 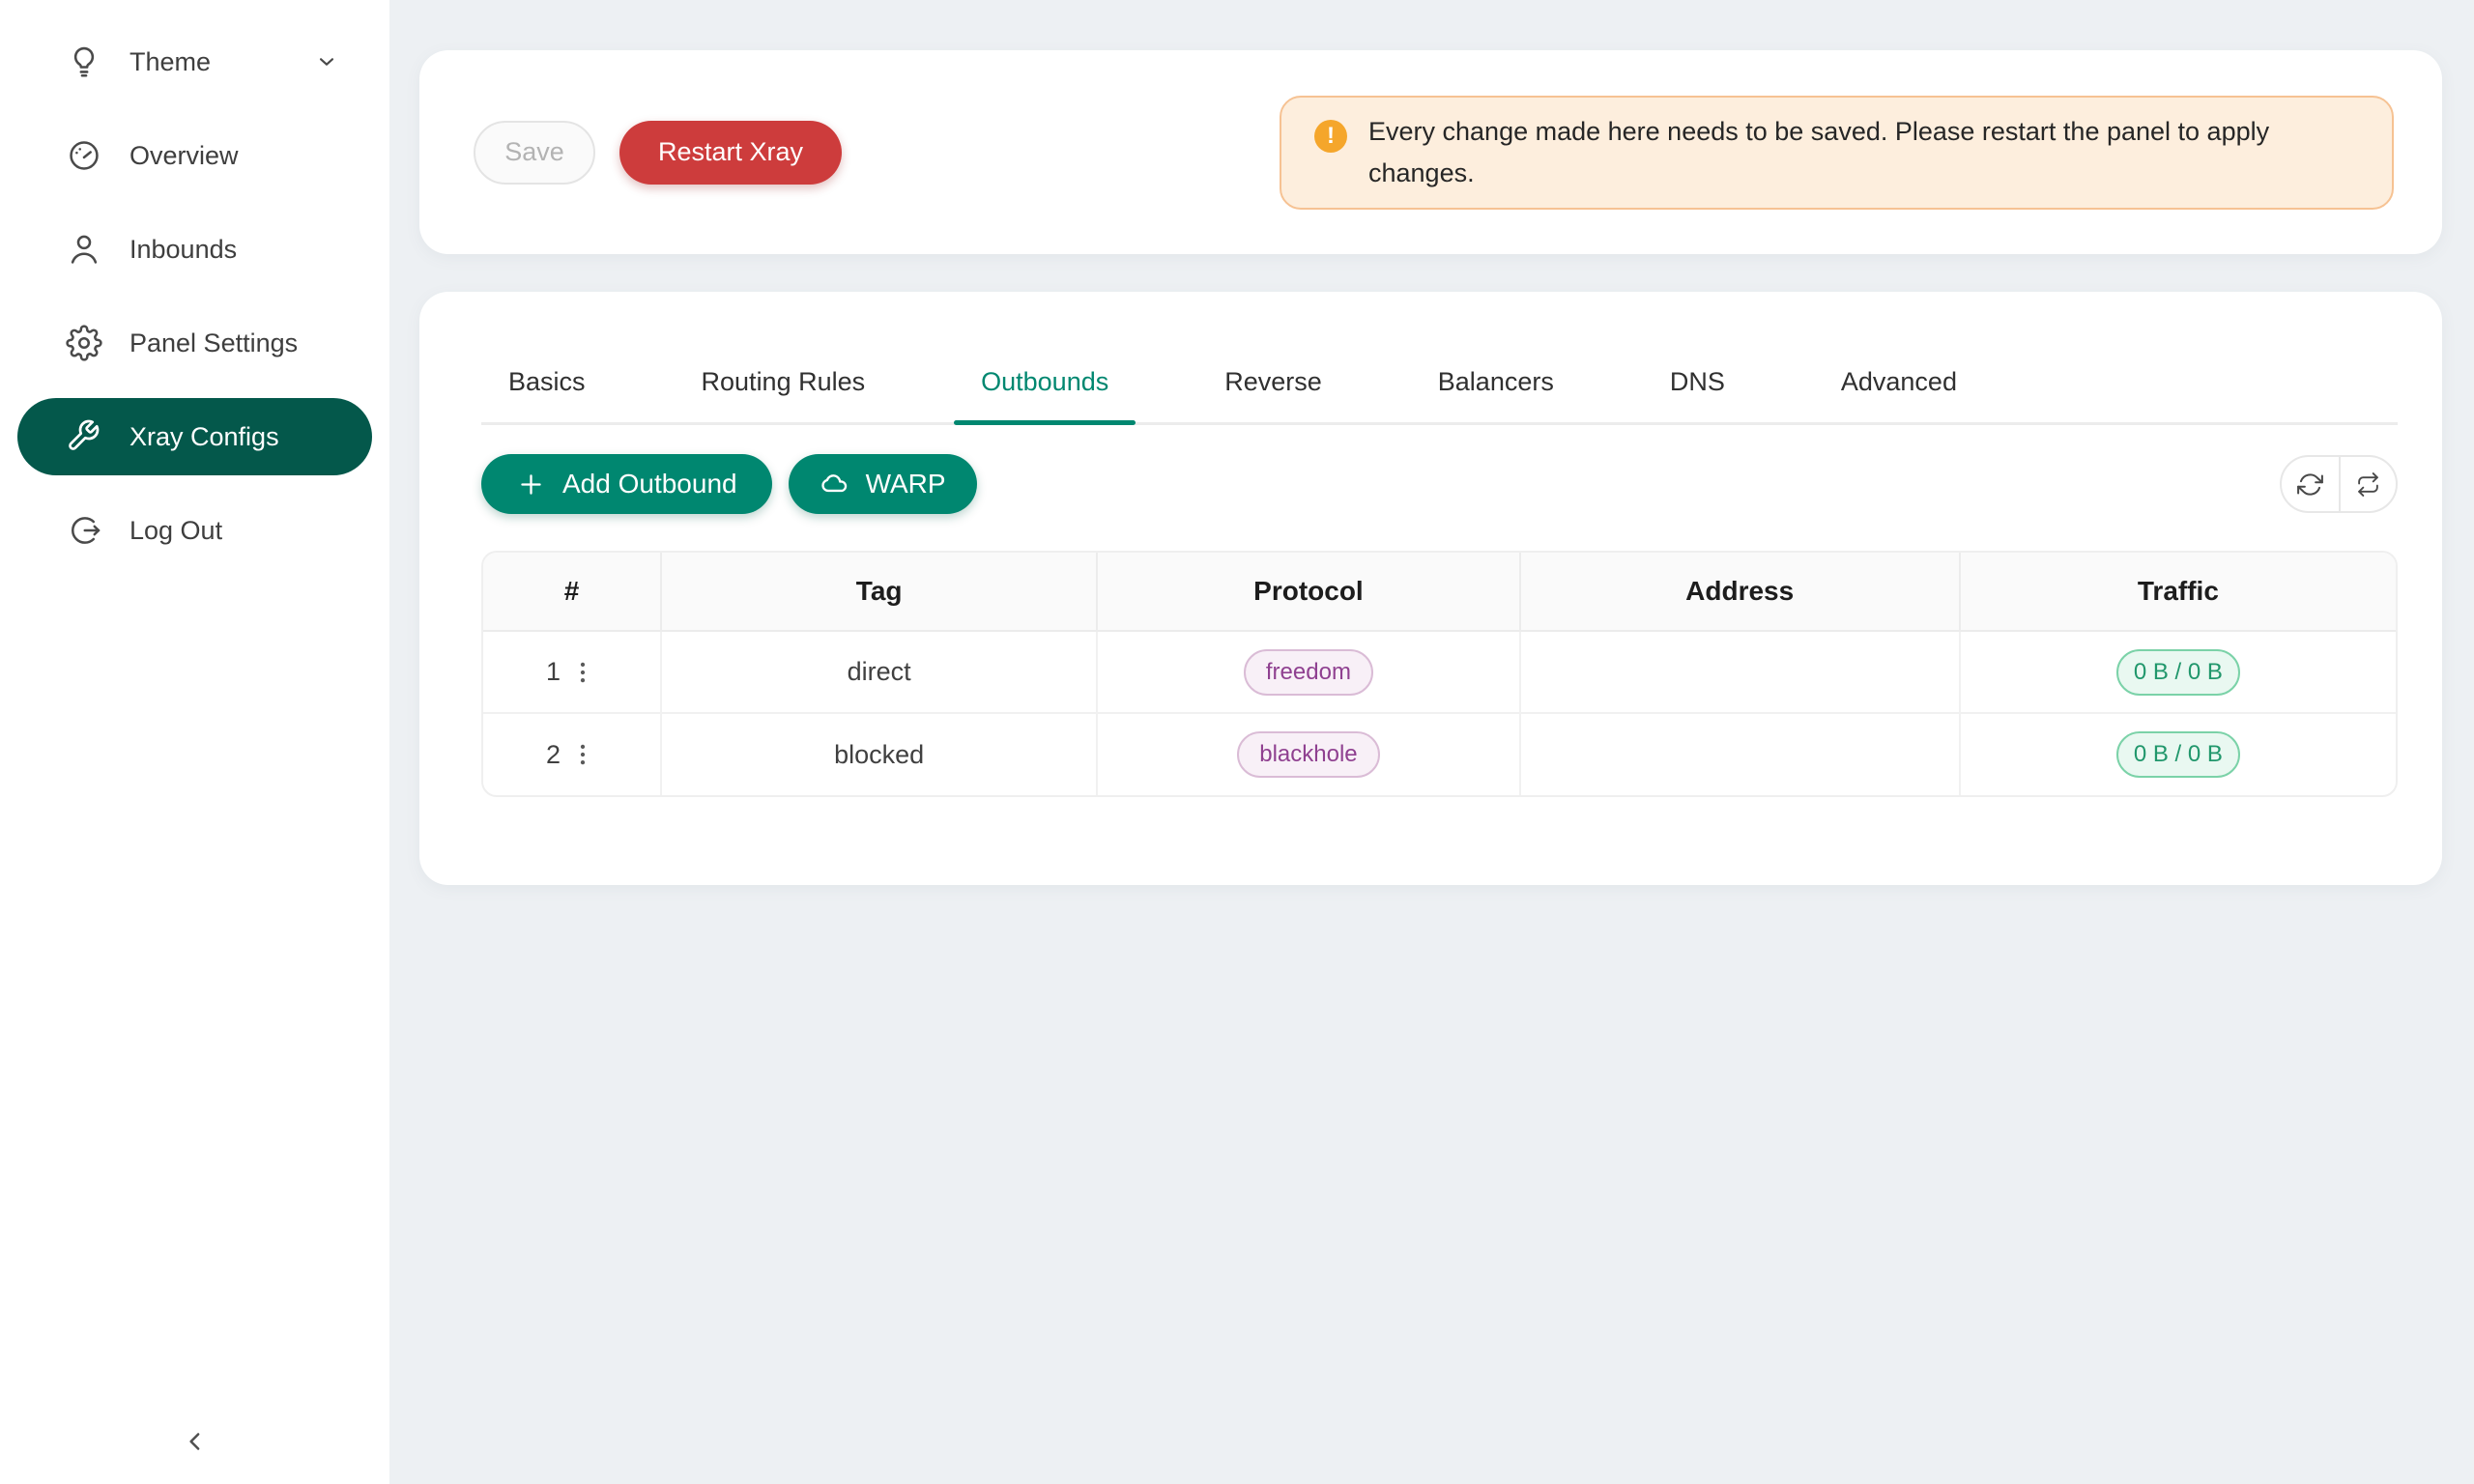 What do you see at coordinates (84, 61) in the screenshot?
I see `bulb-icon` at bounding box center [84, 61].